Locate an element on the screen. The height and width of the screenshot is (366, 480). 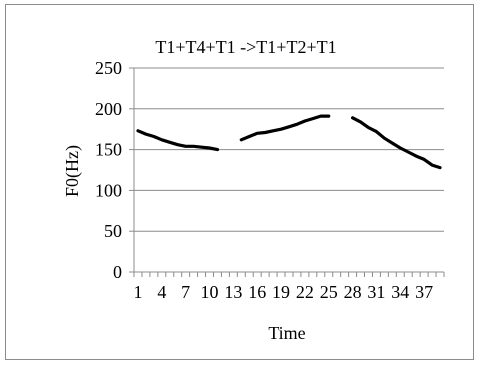
y-tick-150: 150 is located at coordinates (108, 150).